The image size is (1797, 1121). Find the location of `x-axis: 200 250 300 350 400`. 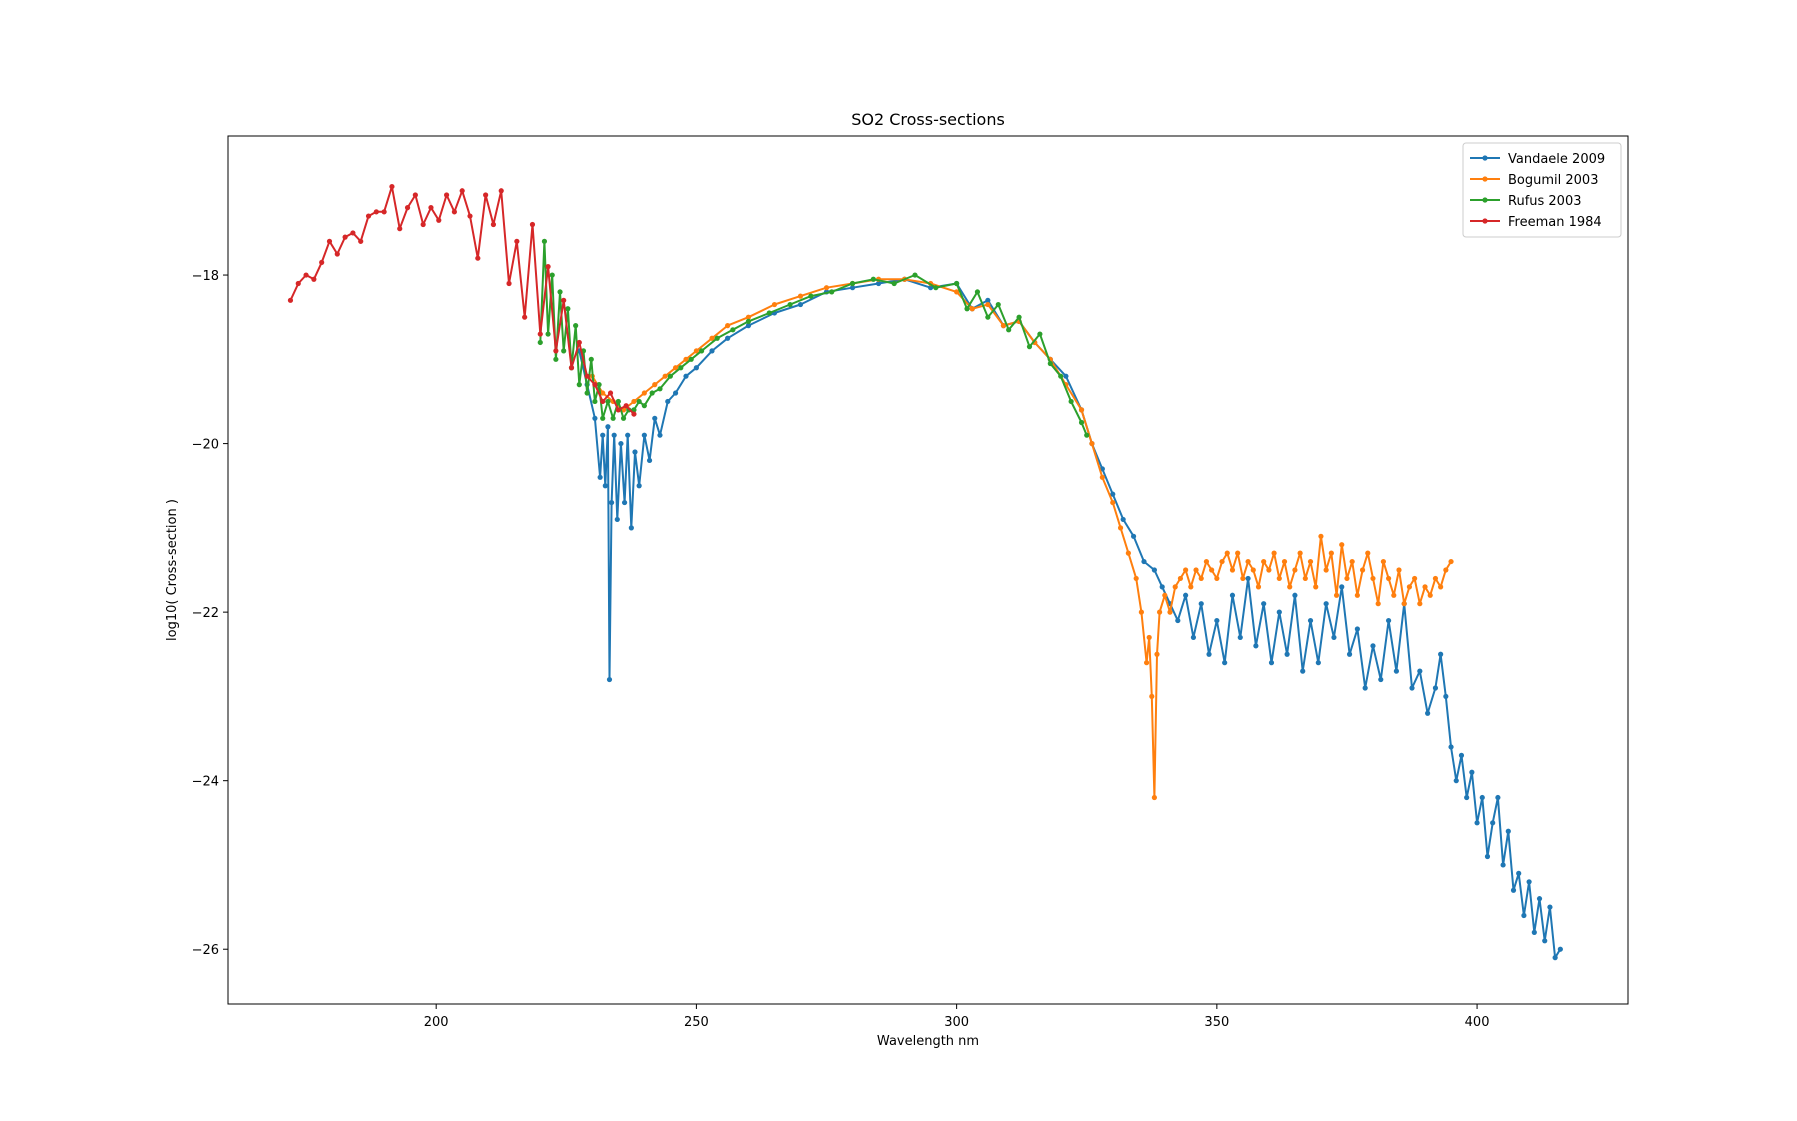

x-axis: 200 250 300 350 400 is located at coordinates (956, 1017).